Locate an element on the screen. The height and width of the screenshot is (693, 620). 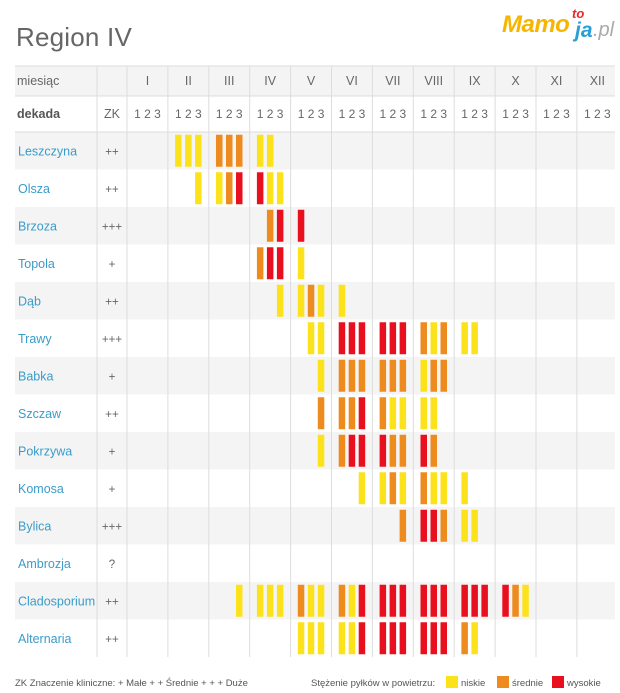
plant-label: Szczaw is located at coordinates (40, 414).